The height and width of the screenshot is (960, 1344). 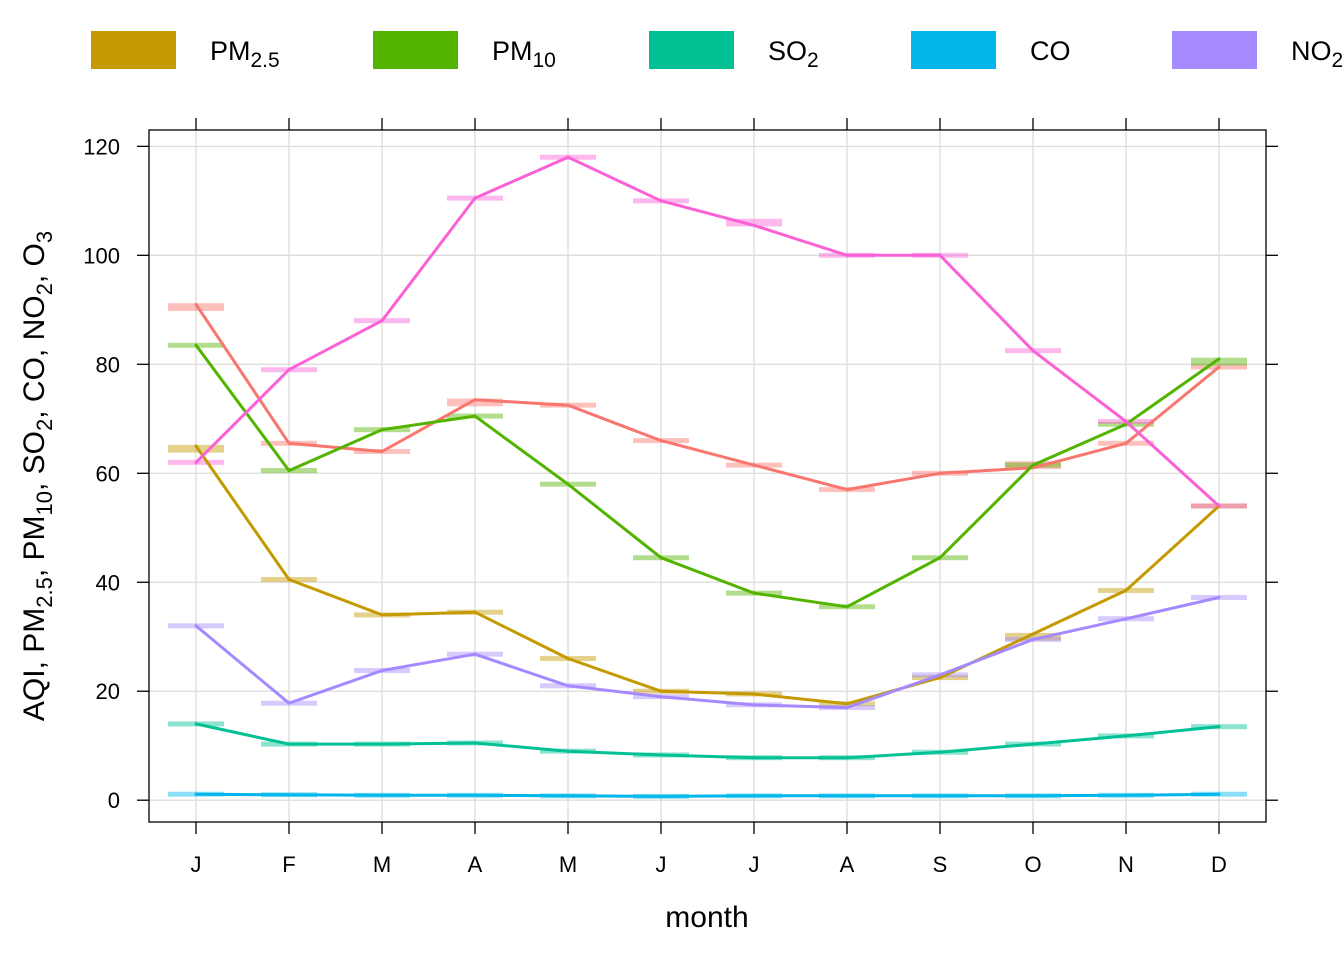 I want to click on y-tick-label: 80, so click(x=108, y=364).